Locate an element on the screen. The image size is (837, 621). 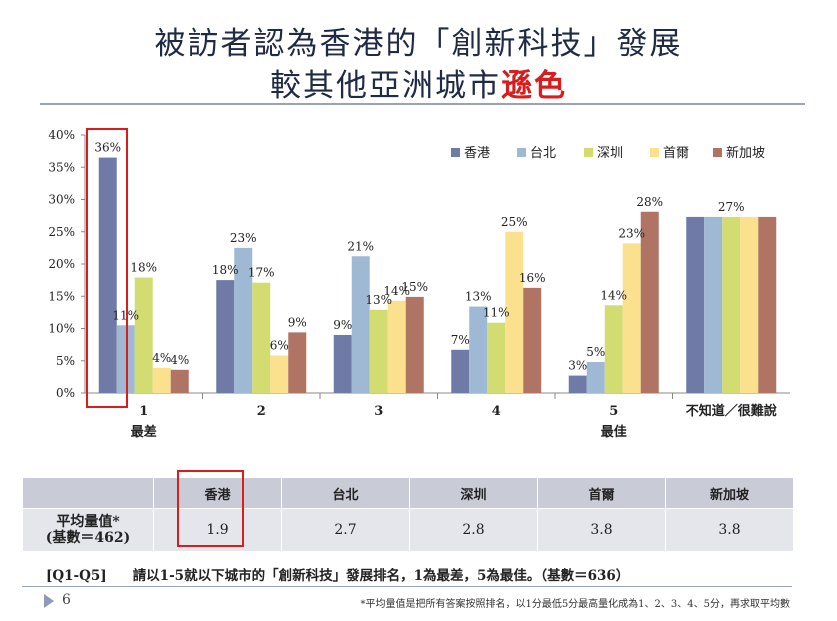
question-text: 請以1-5就以下城市的「創新科技」發展排名，1為最差，5為最佳。（基數＝636） is located at coordinates (381, 576).